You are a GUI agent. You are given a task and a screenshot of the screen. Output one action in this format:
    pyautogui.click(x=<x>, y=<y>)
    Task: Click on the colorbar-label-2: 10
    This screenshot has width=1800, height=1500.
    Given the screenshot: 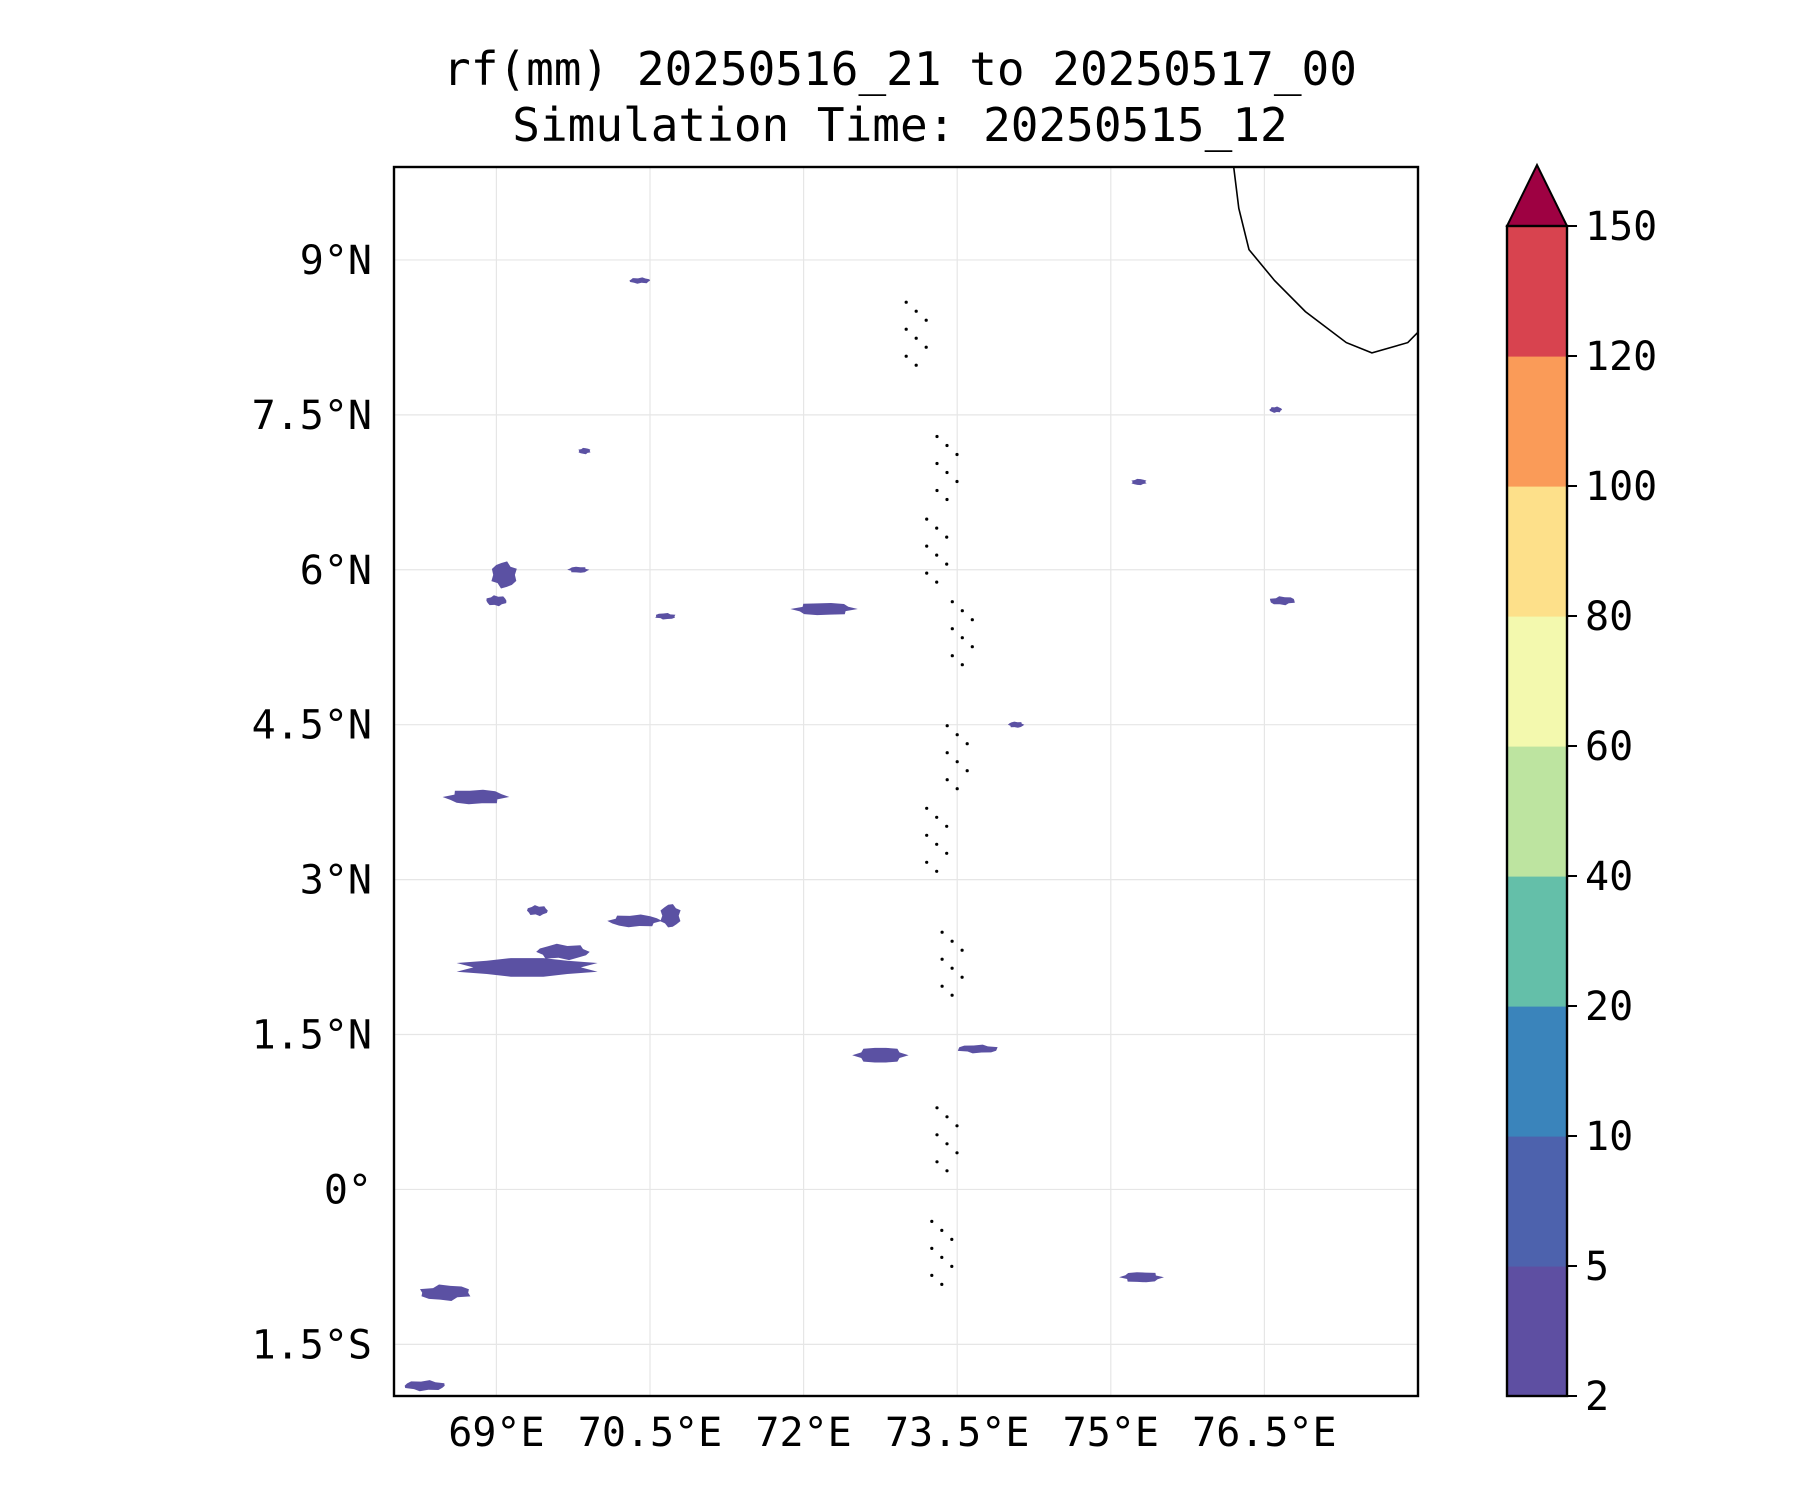 What is the action you would take?
    pyautogui.click(x=1609, y=1137)
    